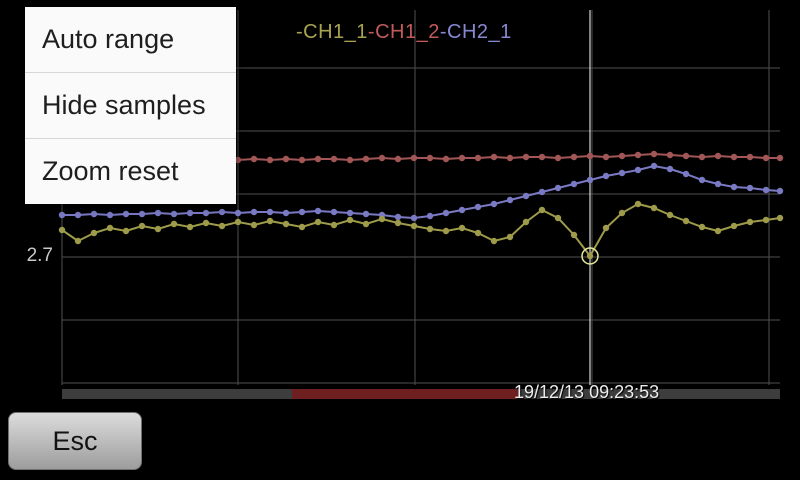 Image resolution: width=800 pixels, height=480 pixels. What do you see at coordinates (108, 39) in the screenshot?
I see `menu-item-label: Auto range` at bounding box center [108, 39].